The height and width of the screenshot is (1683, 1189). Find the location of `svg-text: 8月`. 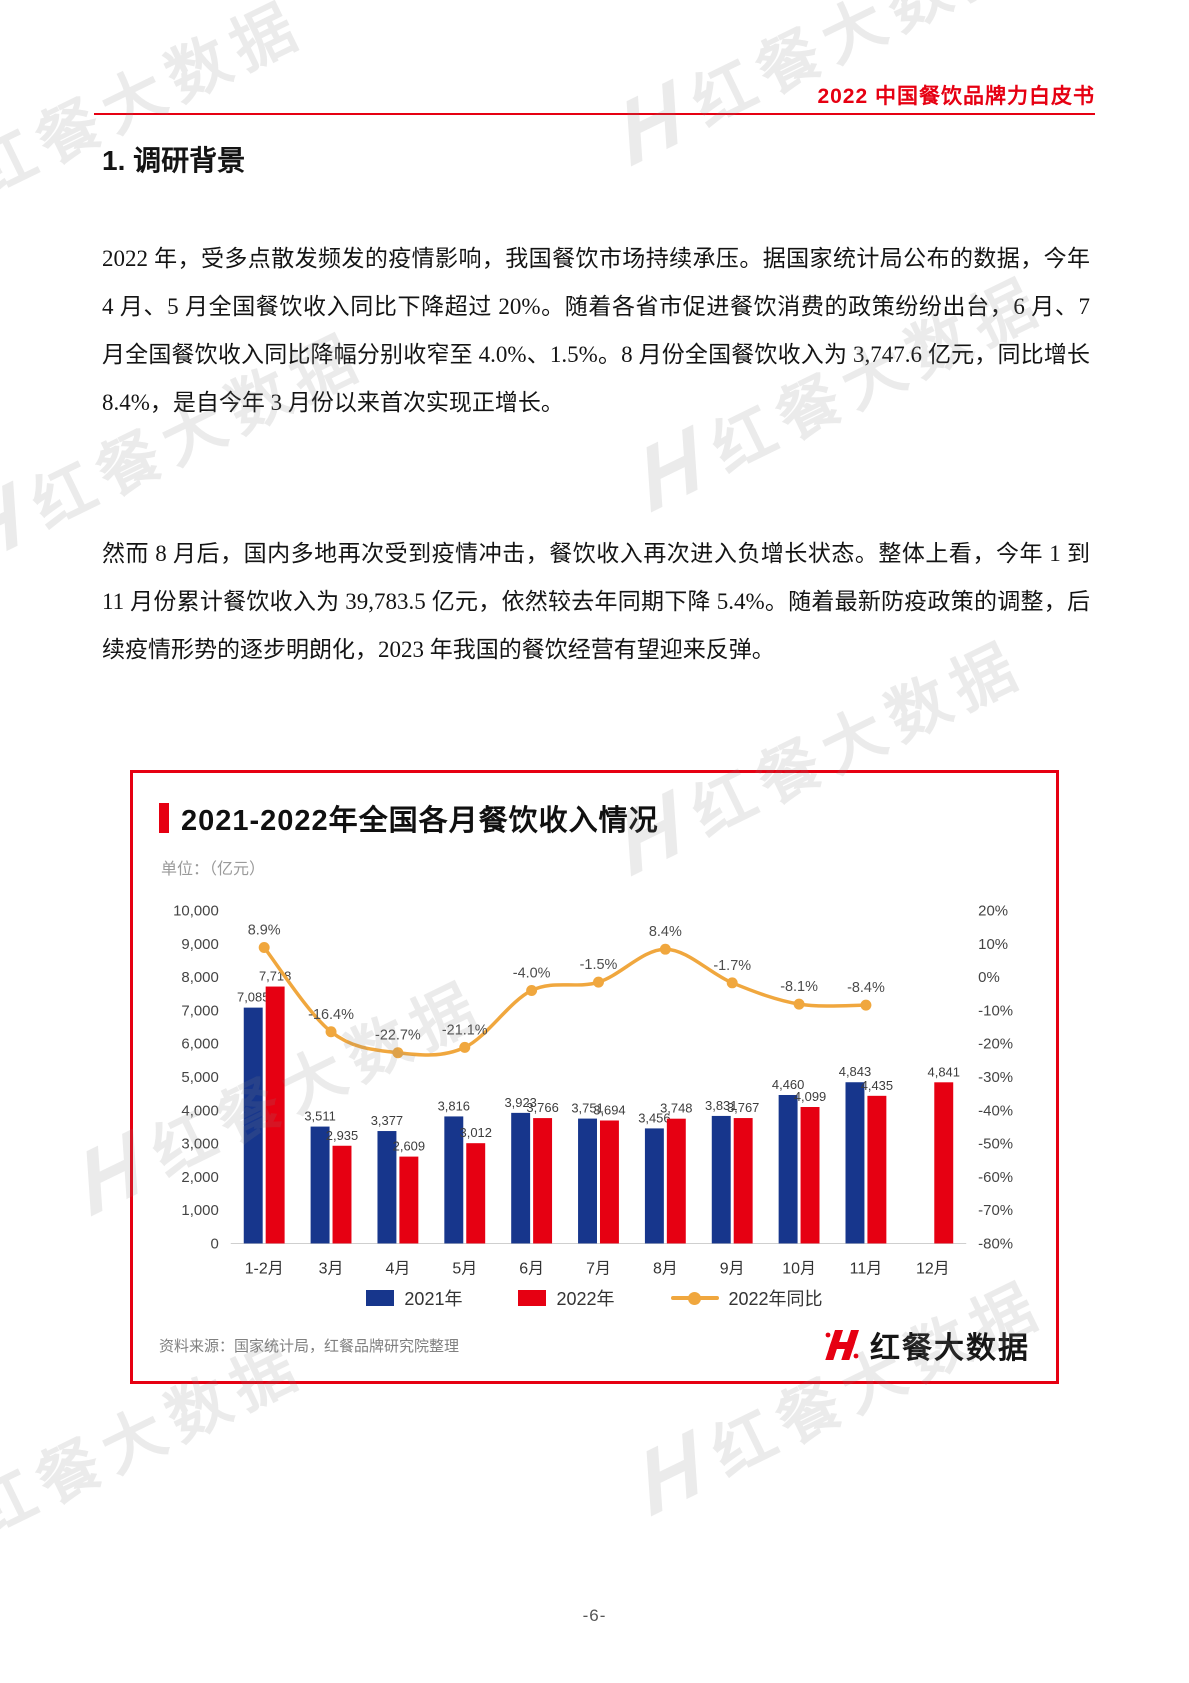

svg-text: 8月 is located at coordinates (665, 1268).